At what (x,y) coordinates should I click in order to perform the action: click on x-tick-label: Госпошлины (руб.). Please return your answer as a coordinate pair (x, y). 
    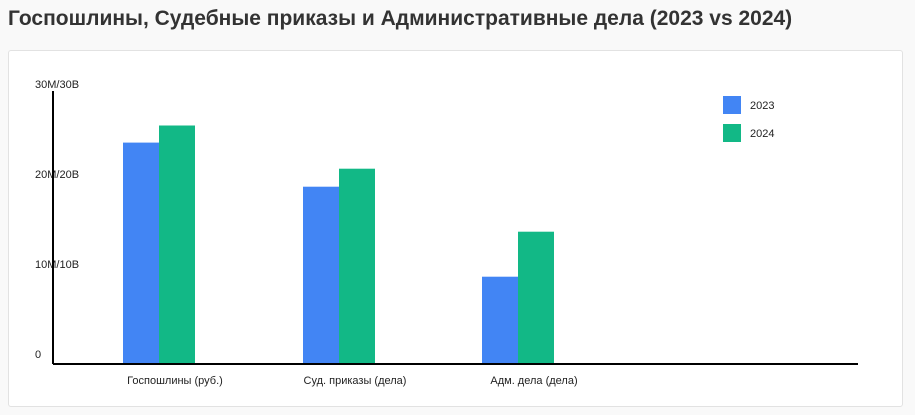
    Looking at the image, I should click on (175, 381).